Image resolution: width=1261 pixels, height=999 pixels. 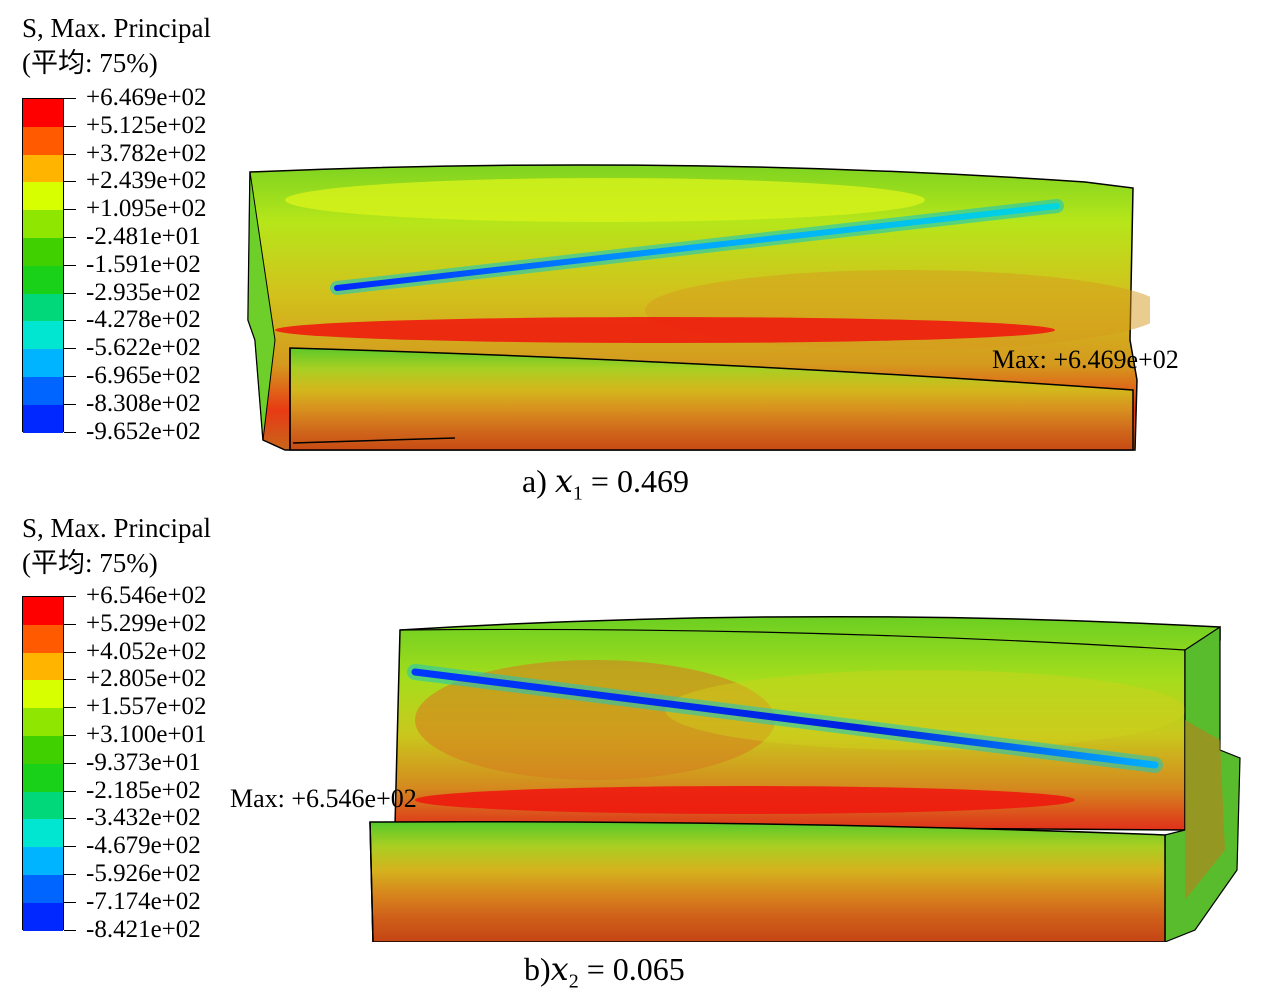 What do you see at coordinates (143, 762) in the screenshot?
I see `legend-value-label: -9.373e+01` at bounding box center [143, 762].